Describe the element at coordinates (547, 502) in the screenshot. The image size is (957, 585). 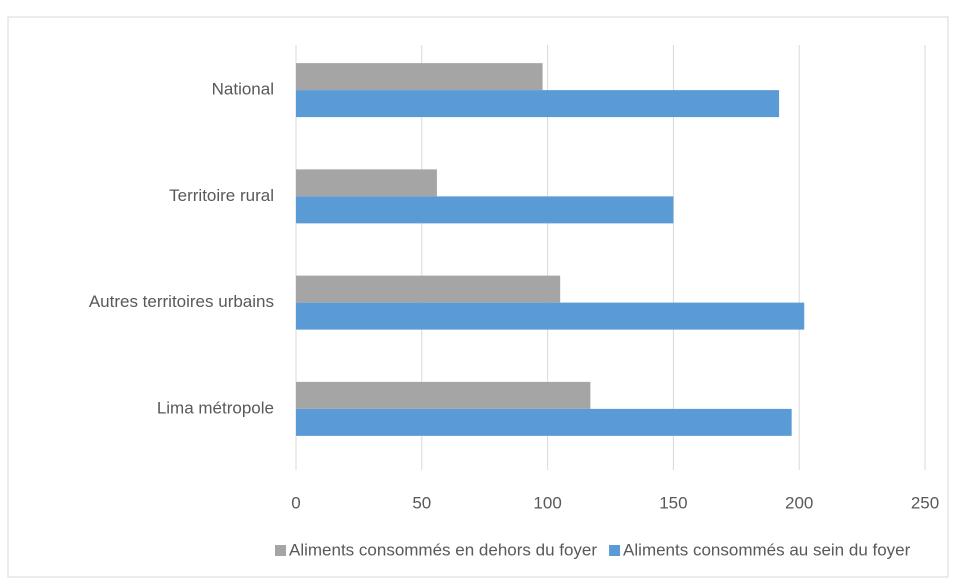
I see `x-tick-label: 100` at that location.